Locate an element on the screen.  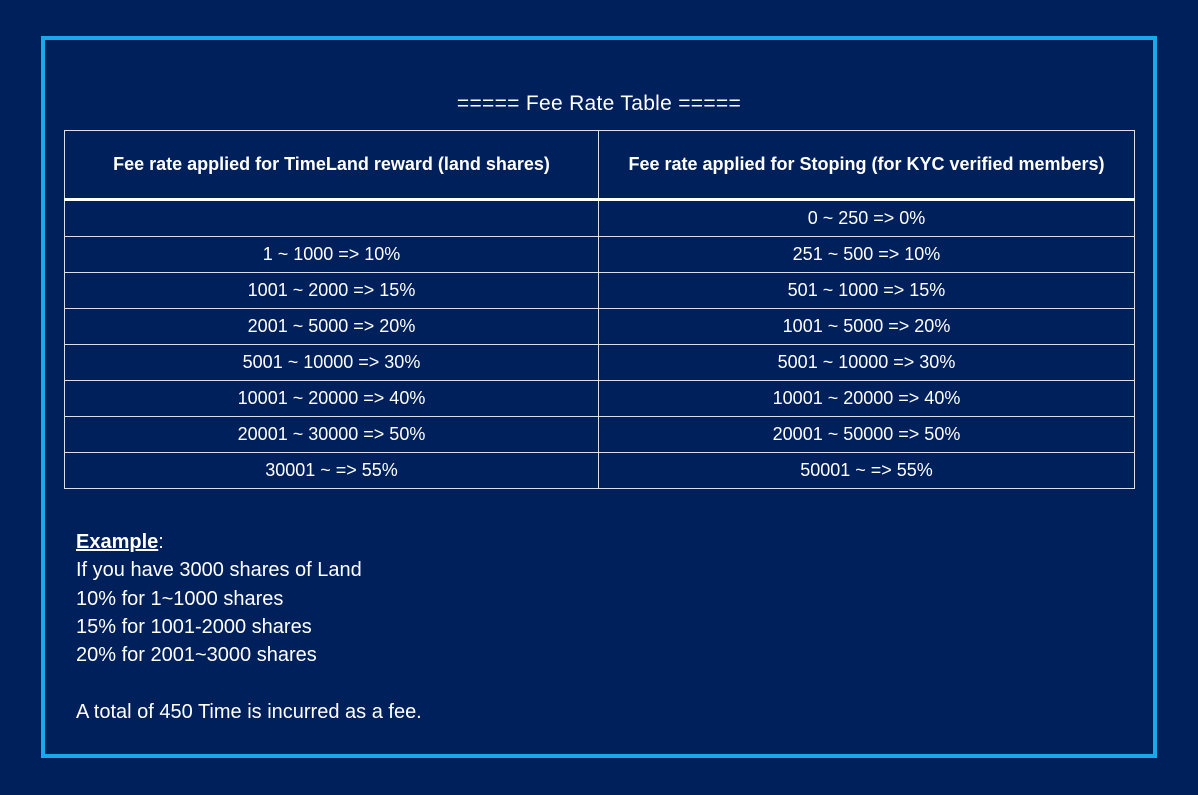
example-heading: Example: is located at coordinates (249, 542).